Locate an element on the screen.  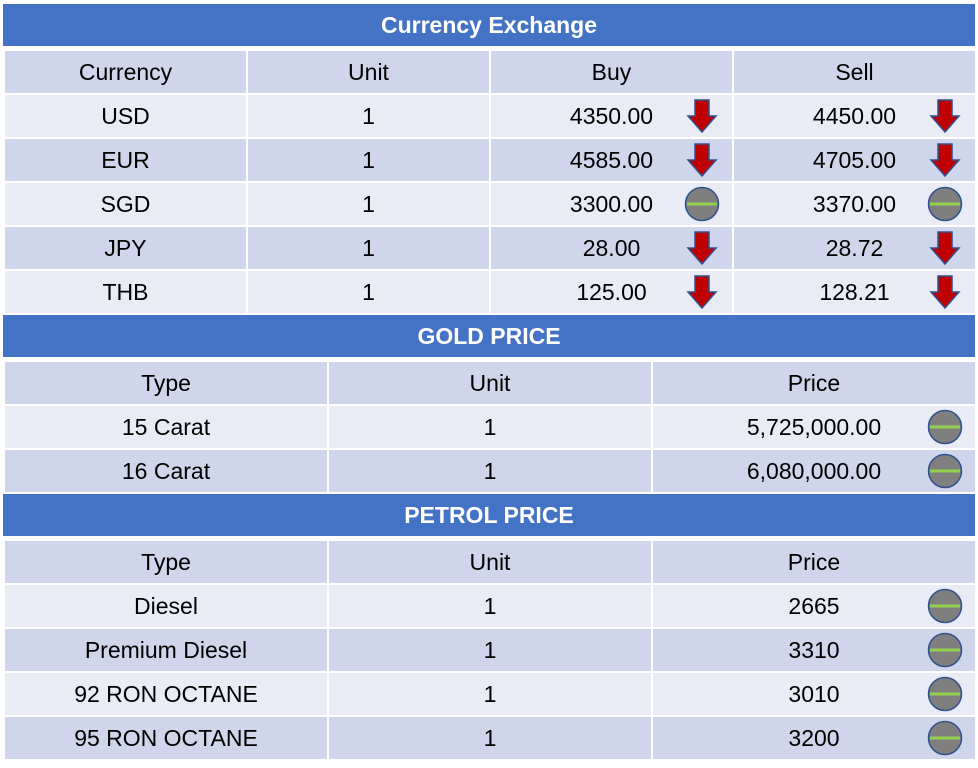
petrol-type: Premium Diesel is located at coordinates (166, 650).